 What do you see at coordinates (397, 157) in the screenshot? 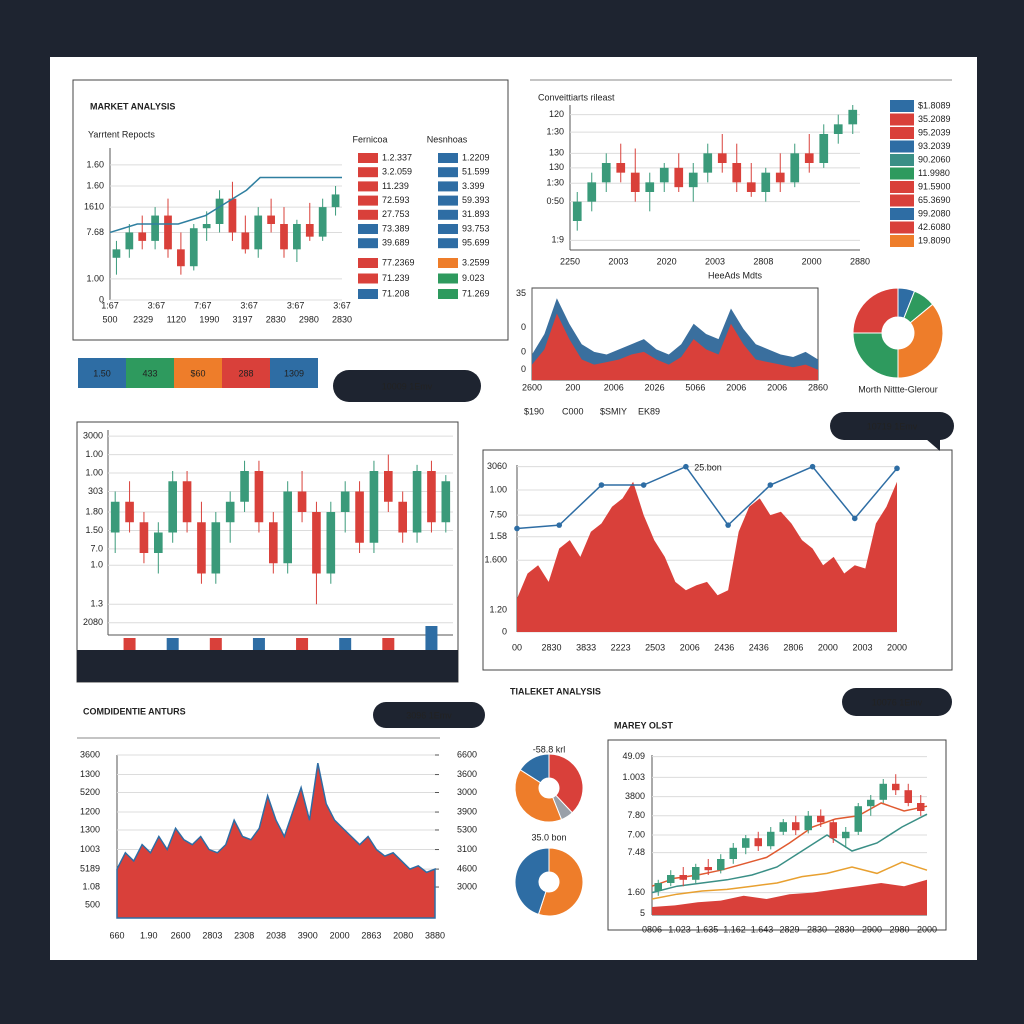
I see `table-cell: 1.2.337` at bounding box center [397, 157].